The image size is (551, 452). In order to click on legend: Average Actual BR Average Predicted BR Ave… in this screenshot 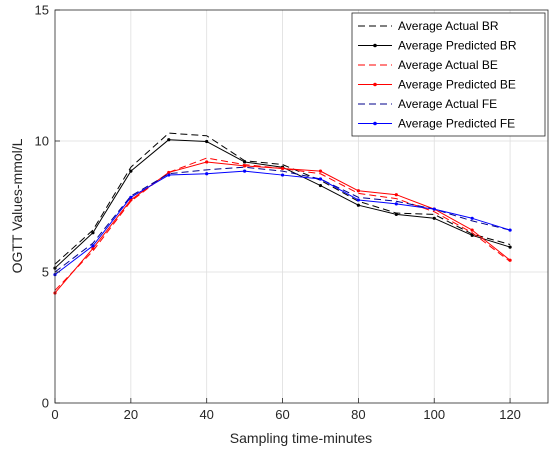, I will do `click(448, 74)`.